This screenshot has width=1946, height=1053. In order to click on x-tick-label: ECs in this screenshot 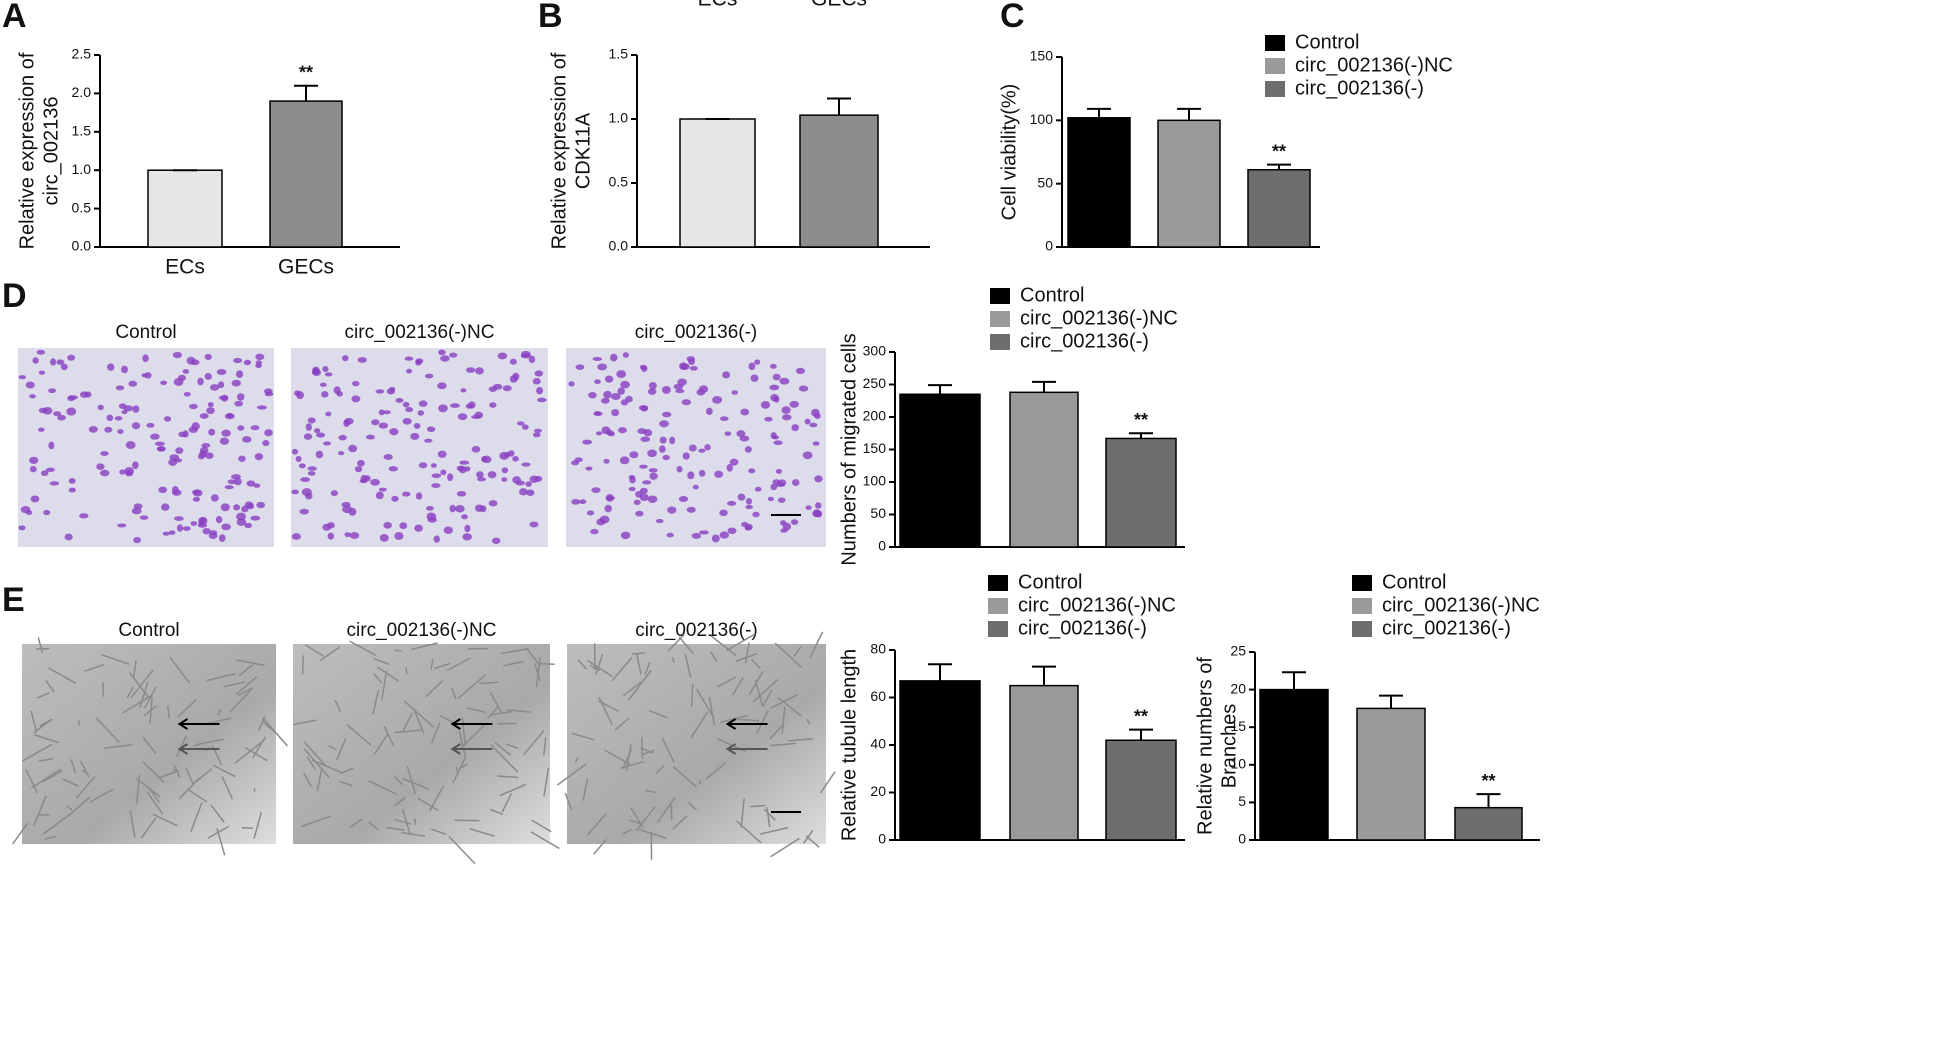, I will do `click(718, 5)`.